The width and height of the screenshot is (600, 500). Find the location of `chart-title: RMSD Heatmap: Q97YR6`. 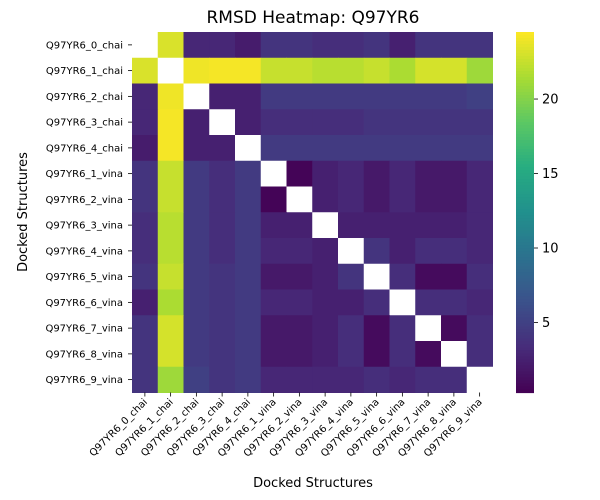

chart-title: RMSD Heatmap: Q97YR6 is located at coordinates (312, 18).